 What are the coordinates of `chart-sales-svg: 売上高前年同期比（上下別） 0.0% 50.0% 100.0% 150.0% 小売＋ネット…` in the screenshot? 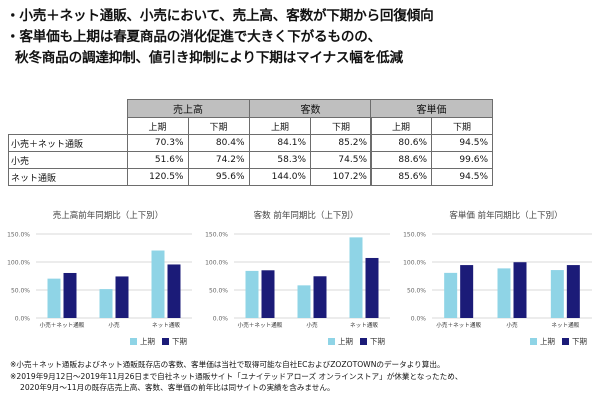 It's located at (99, 278).